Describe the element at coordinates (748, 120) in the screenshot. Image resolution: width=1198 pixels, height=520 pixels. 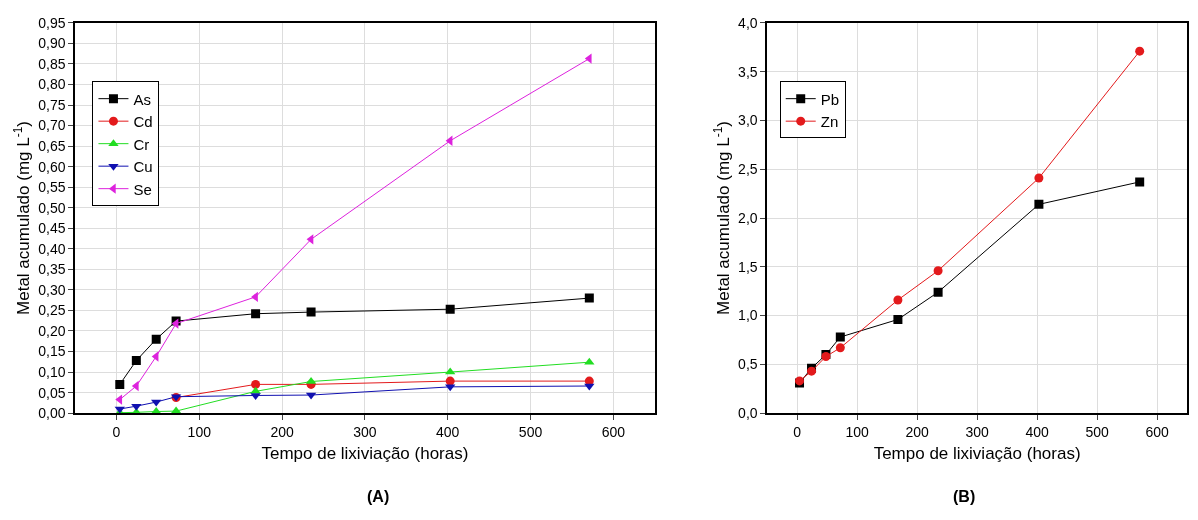
I see `y-tick-label: 3,0` at that location.